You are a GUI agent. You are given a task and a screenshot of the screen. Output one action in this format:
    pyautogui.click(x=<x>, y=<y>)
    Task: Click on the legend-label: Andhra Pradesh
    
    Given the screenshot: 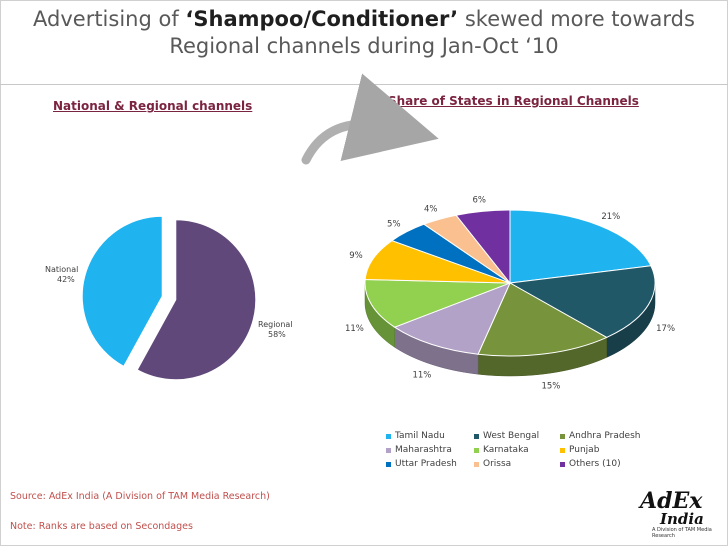 What is the action you would take?
    pyautogui.click(x=605, y=436)
    